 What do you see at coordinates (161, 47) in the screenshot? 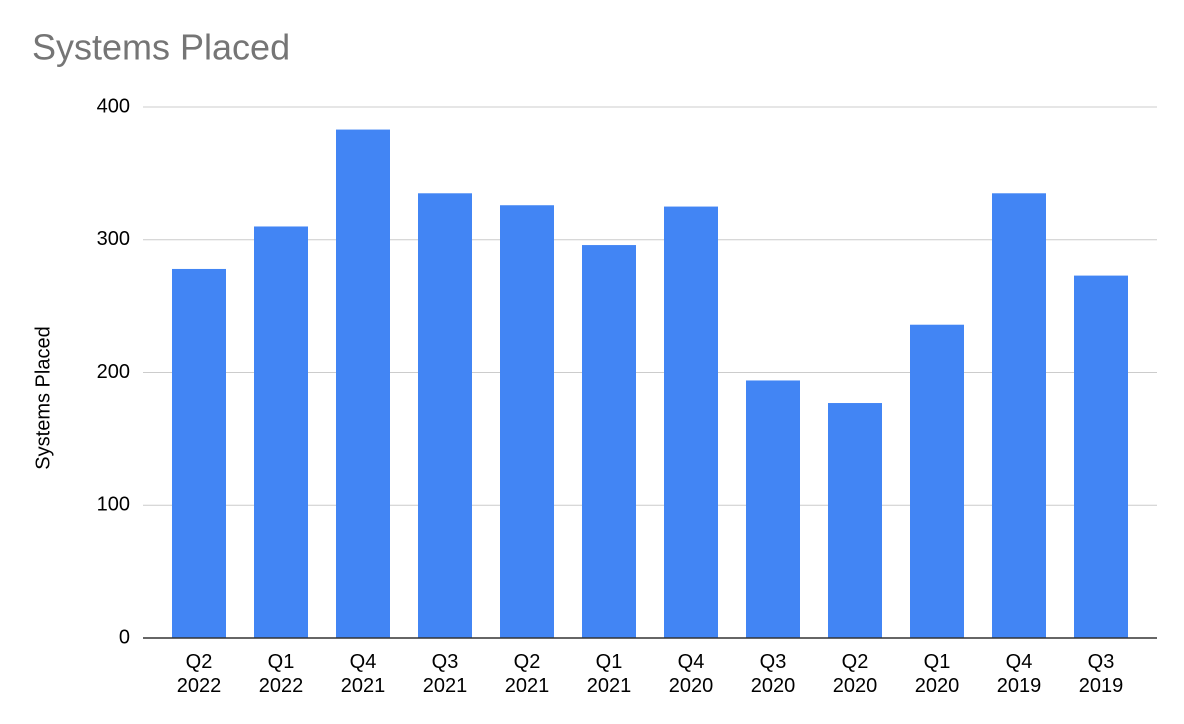
I see `chart-title: Systems Placed` at bounding box center [161, 47].